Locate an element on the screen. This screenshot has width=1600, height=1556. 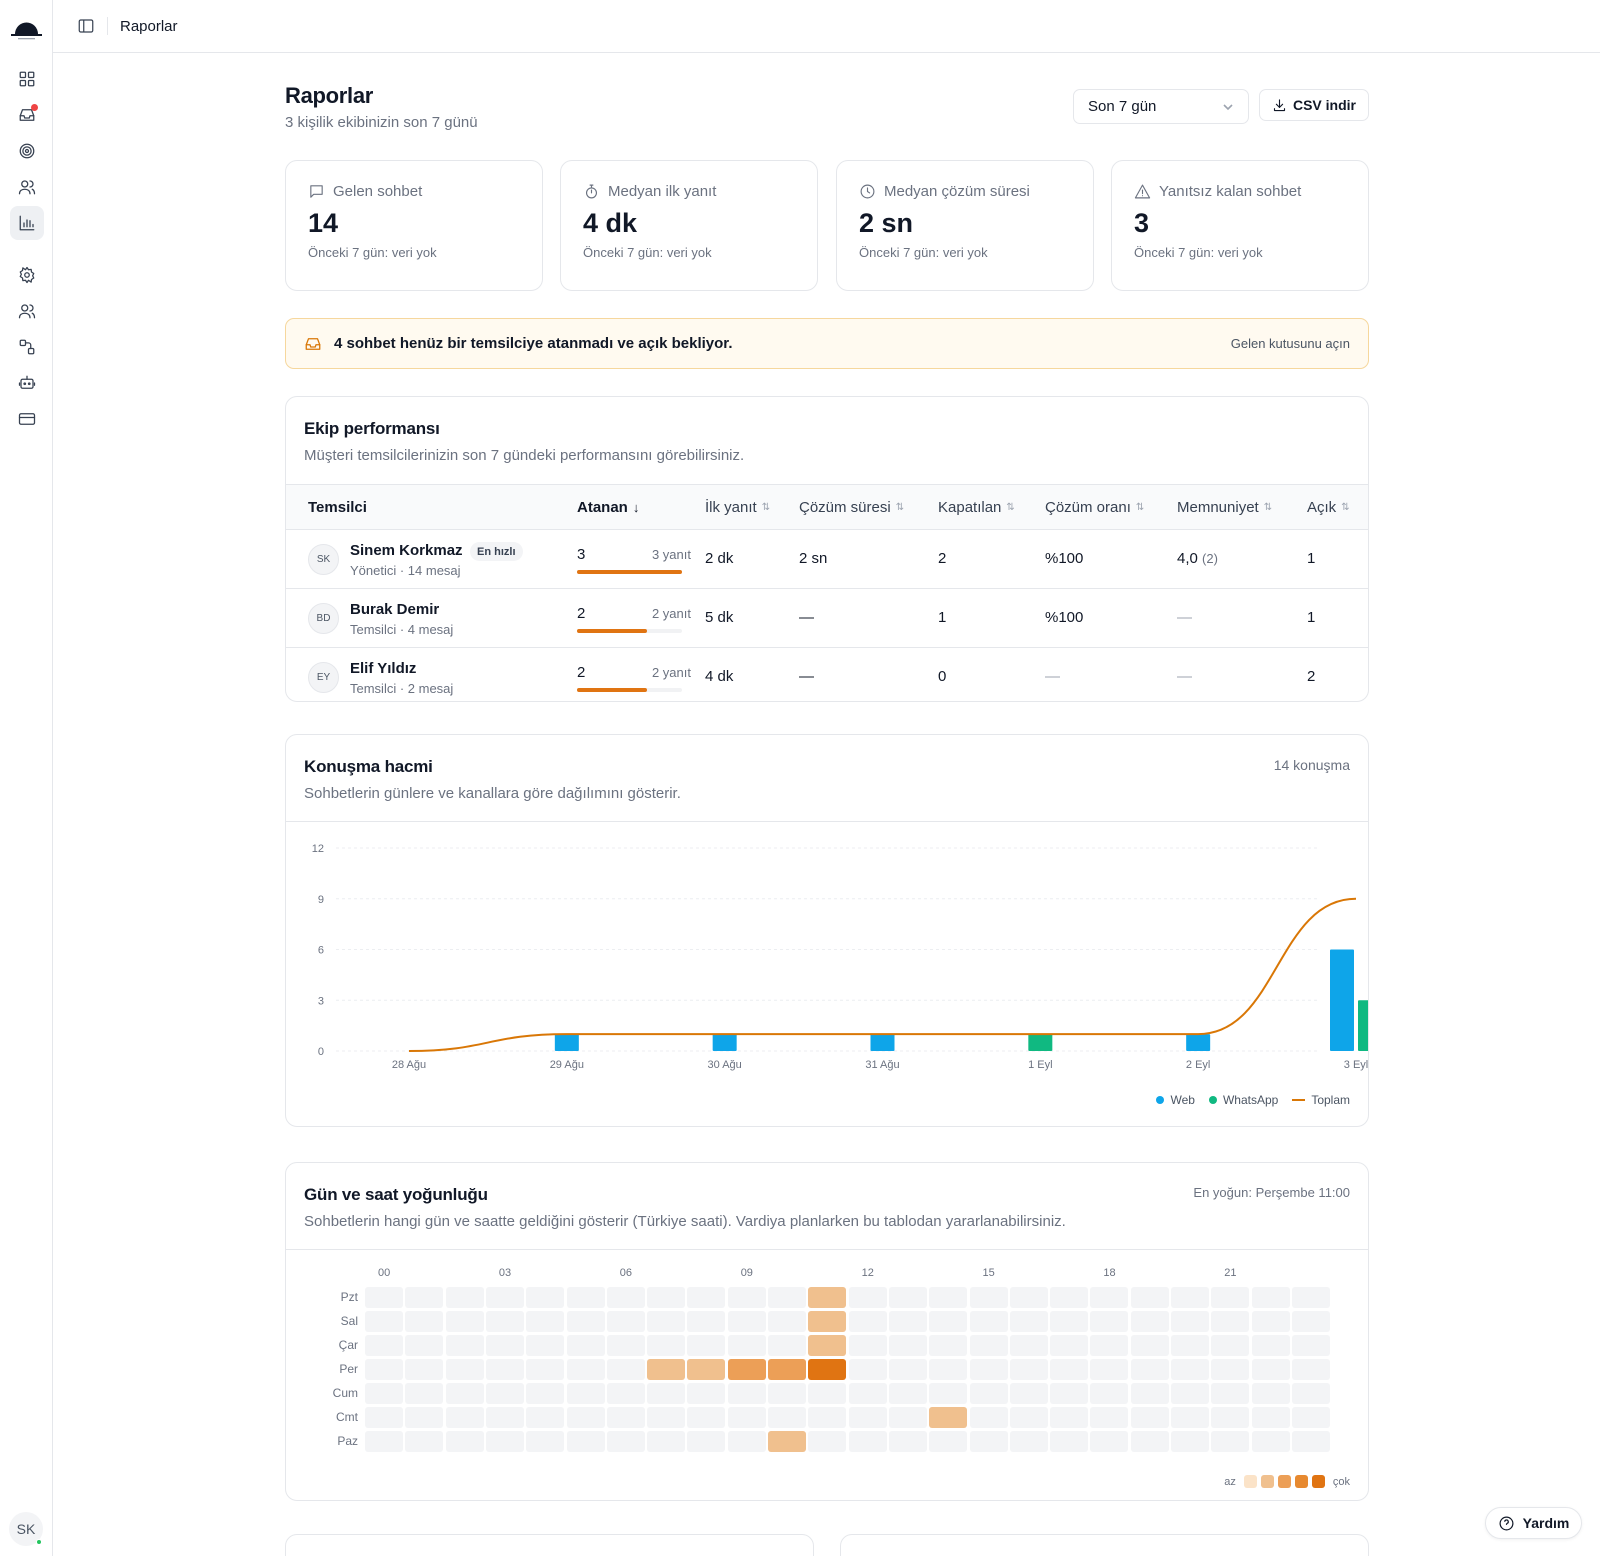
column-resolution-time: Çözüm süresi ⇅ is located at coordinates (852, 507).